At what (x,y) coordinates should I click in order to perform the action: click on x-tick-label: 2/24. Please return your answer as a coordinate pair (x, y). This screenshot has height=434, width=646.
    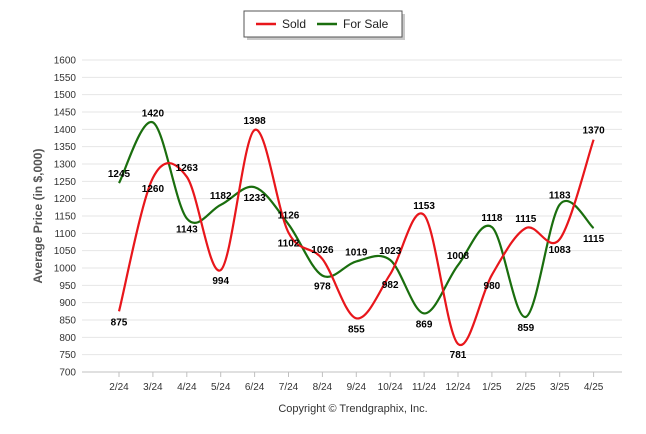
    Looking at the image, I should click on (119, 387).